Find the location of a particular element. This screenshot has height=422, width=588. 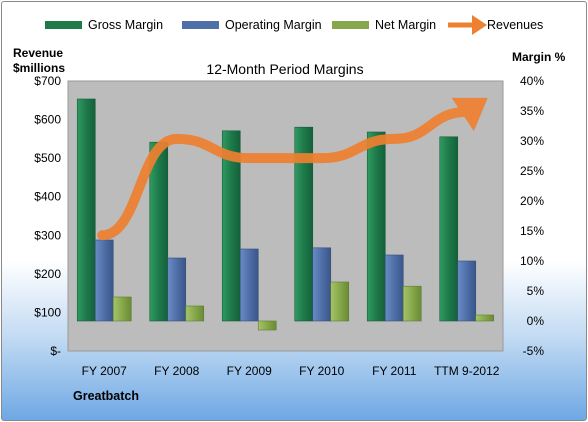

right-tick-label: 40% is located at coordinates (532, 81).